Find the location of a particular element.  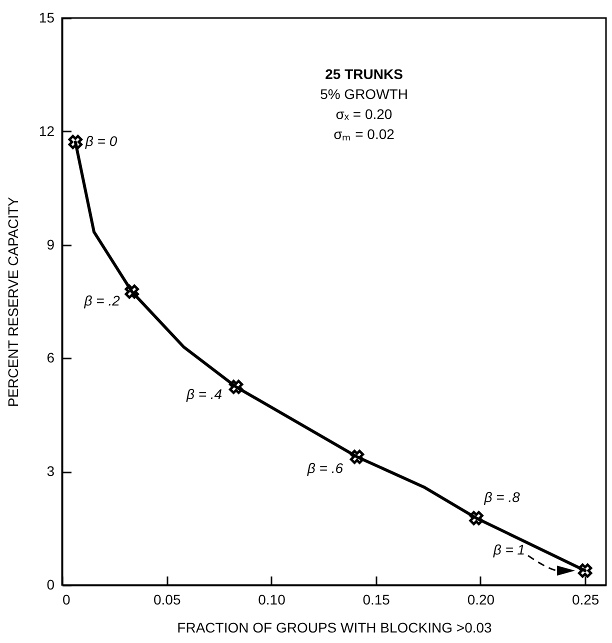

x-axis-title: FRACTION OF GROUPS WITH BLOCKING >0.03 is located at coordinates (334, 628).